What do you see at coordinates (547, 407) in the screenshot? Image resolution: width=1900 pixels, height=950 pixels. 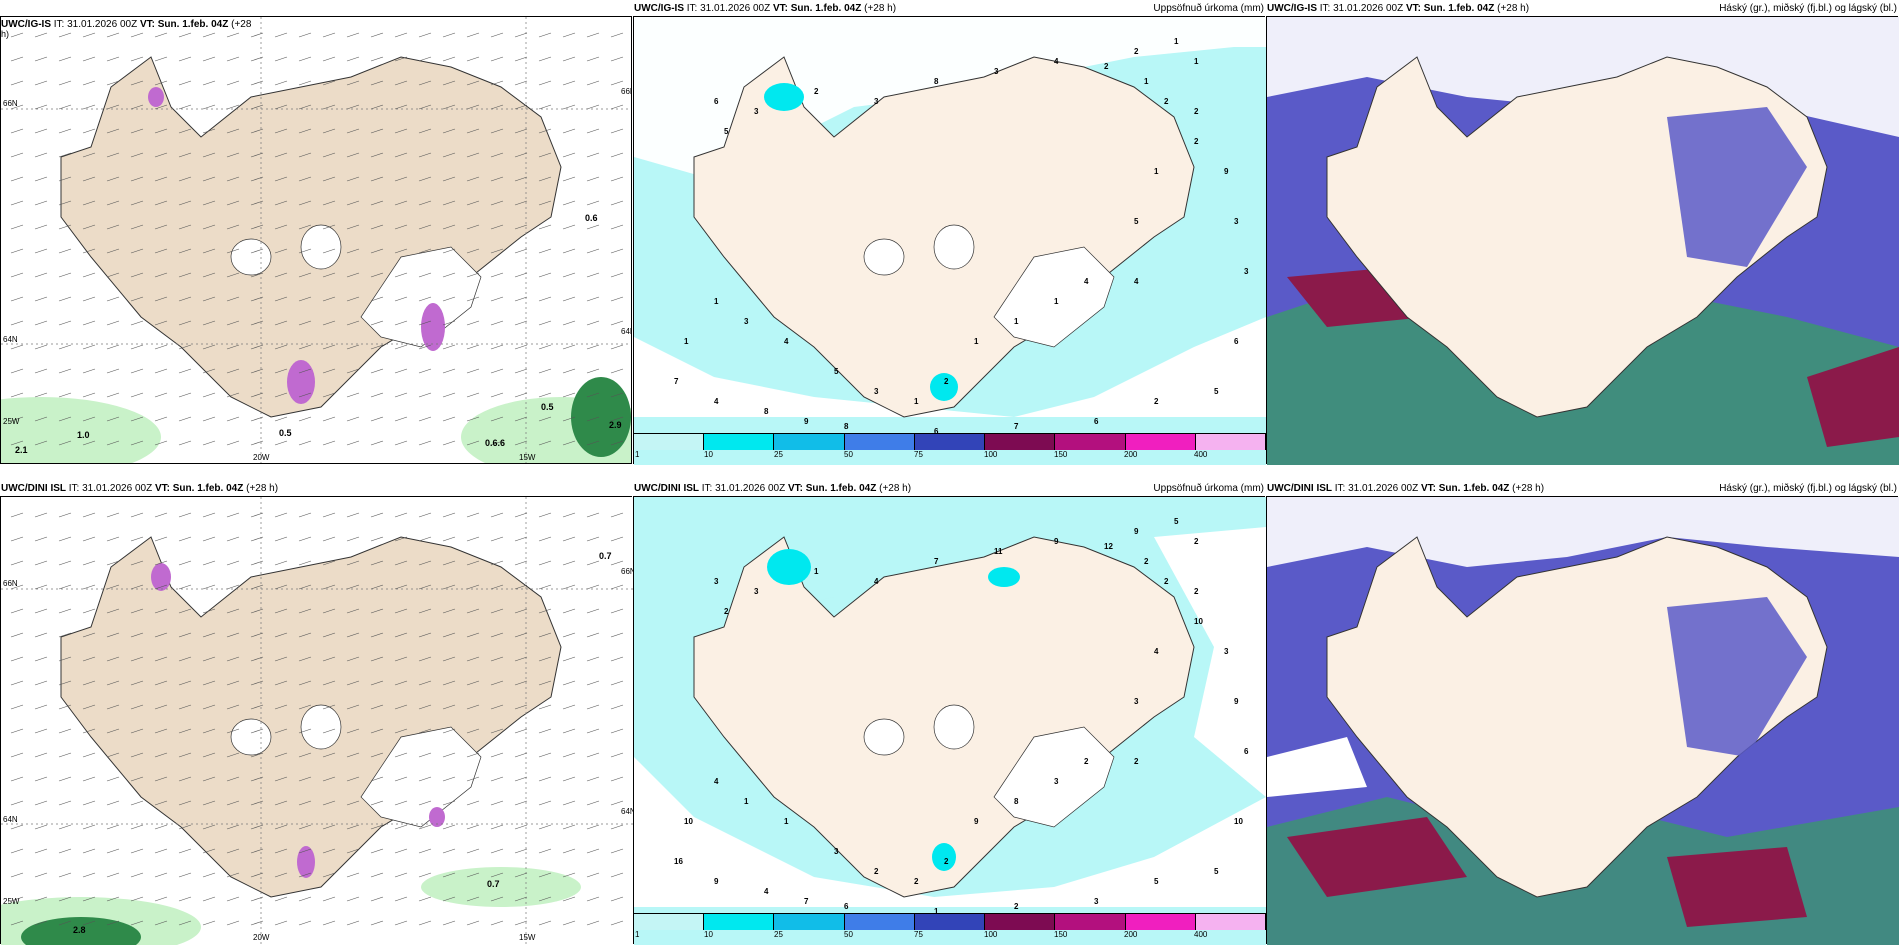 I see `wind-label: 0.5` at bounding box center [547, 407].